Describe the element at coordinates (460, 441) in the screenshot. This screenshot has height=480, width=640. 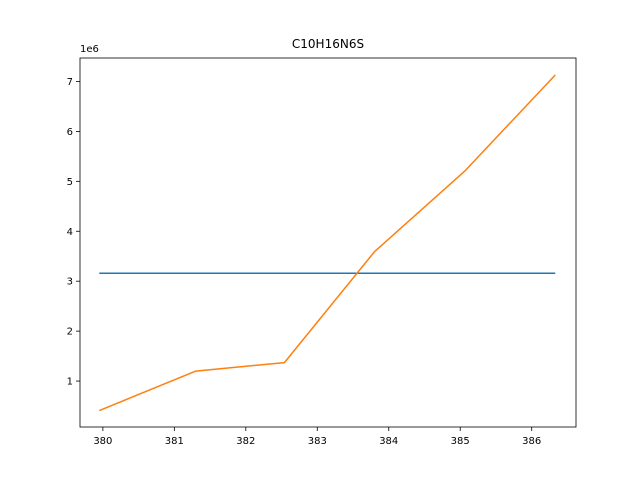
I see `x-tick-label: 385` at that location.